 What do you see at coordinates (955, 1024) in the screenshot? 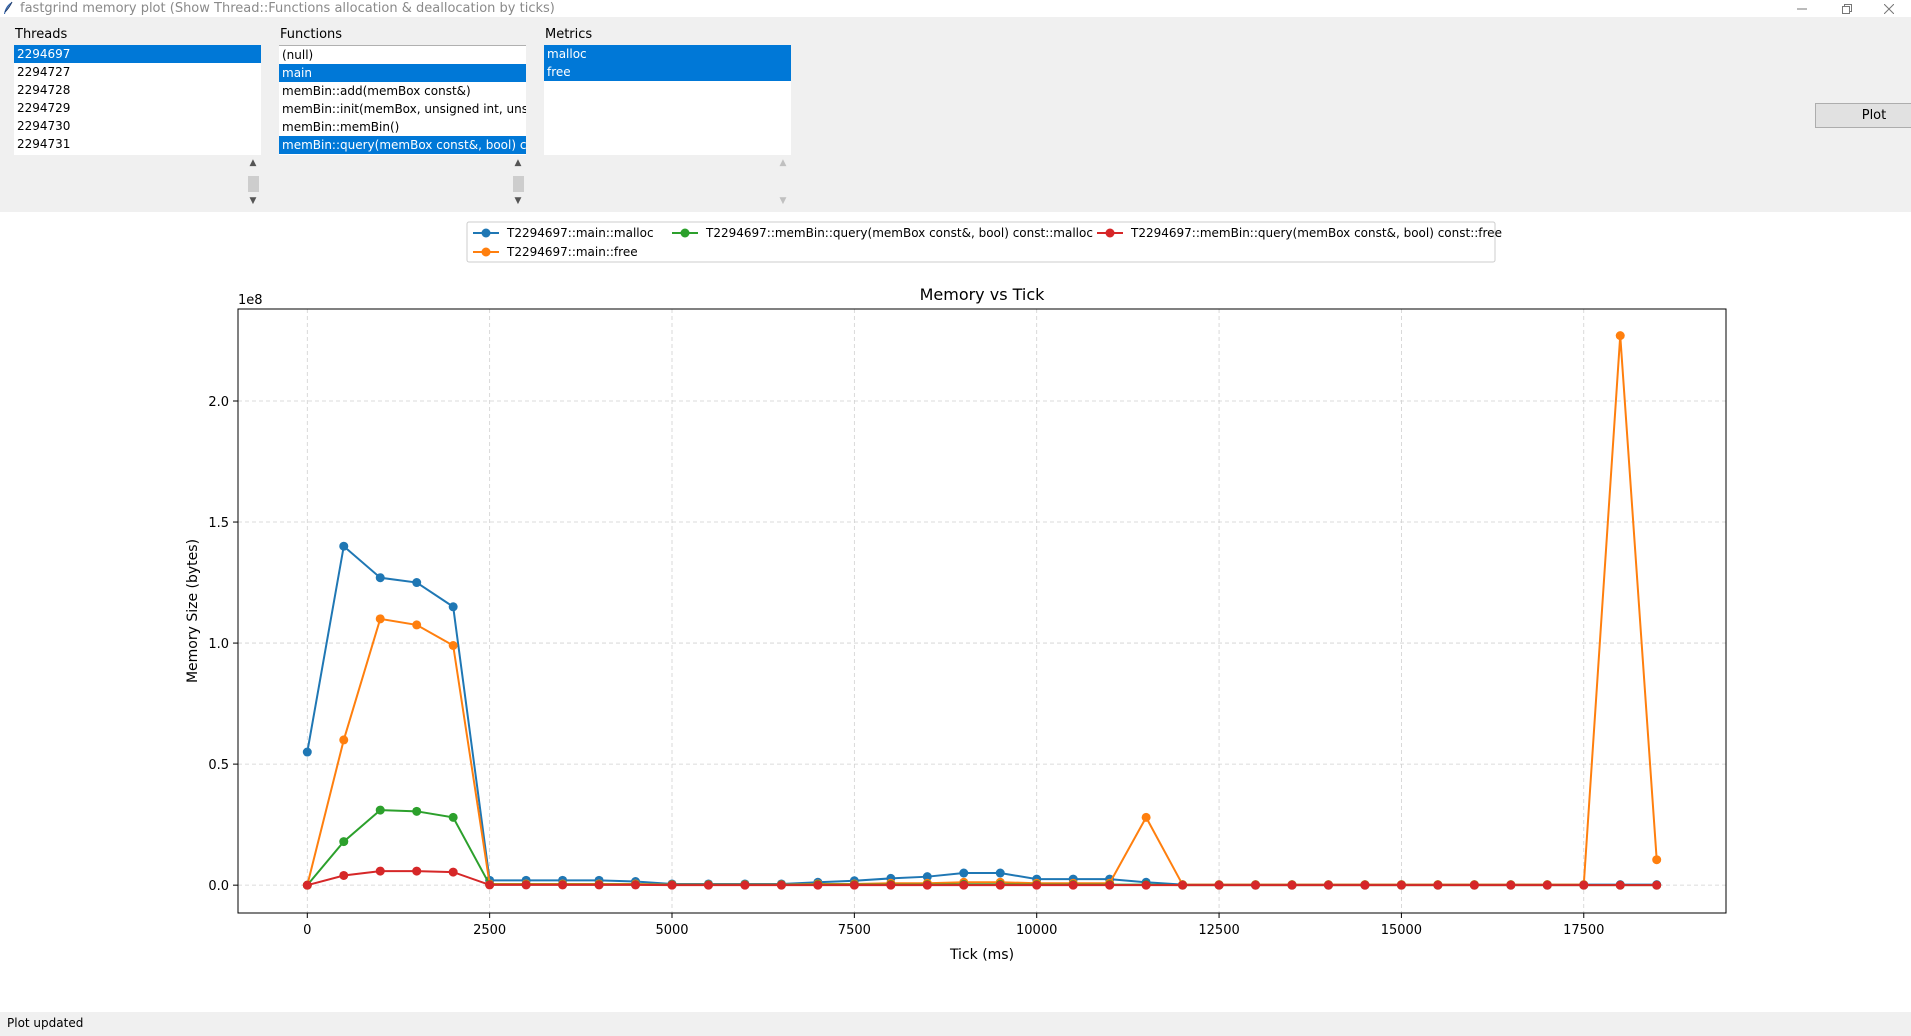
I see `status-bar: Plot updated` at bounding box center [955, 1024].